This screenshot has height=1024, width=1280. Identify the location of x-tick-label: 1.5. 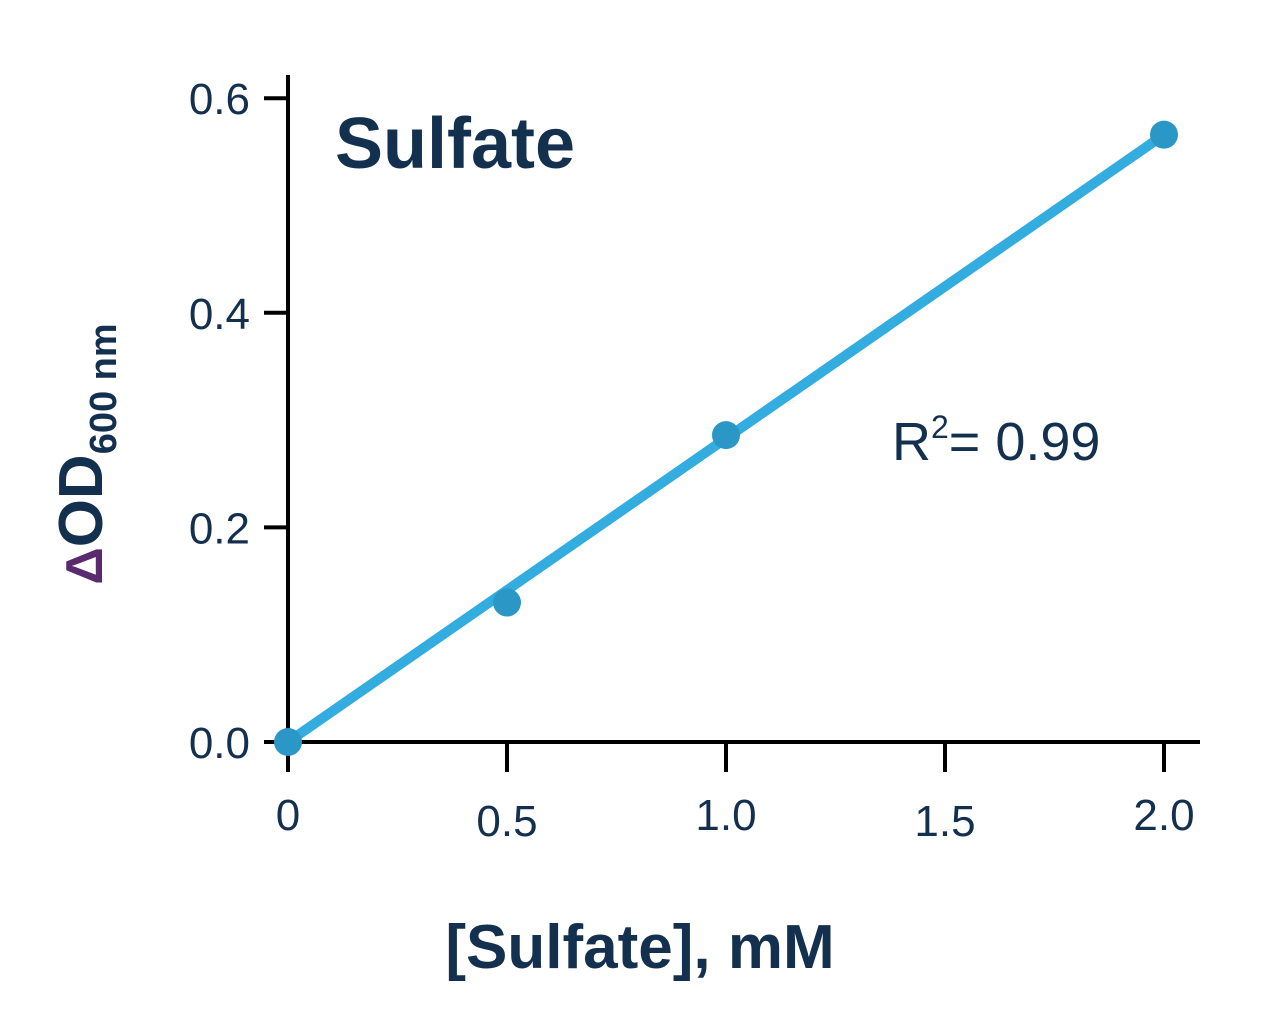
(944, 821).